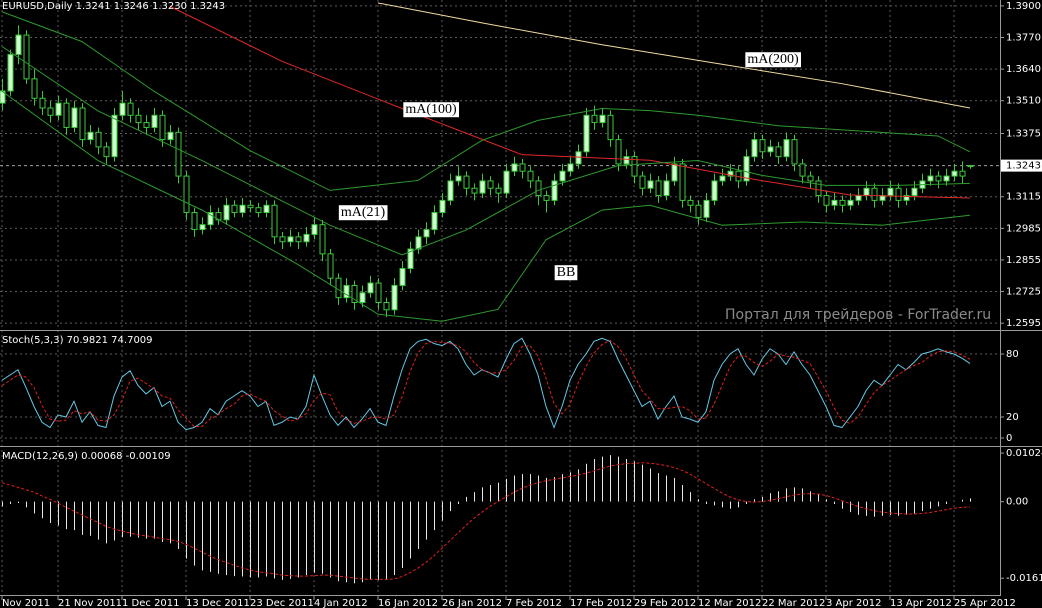 The height and width of the screenshot is (608, 1042). I want to click on x-tick-label: 1 Dec 2011, so click(151, 603).